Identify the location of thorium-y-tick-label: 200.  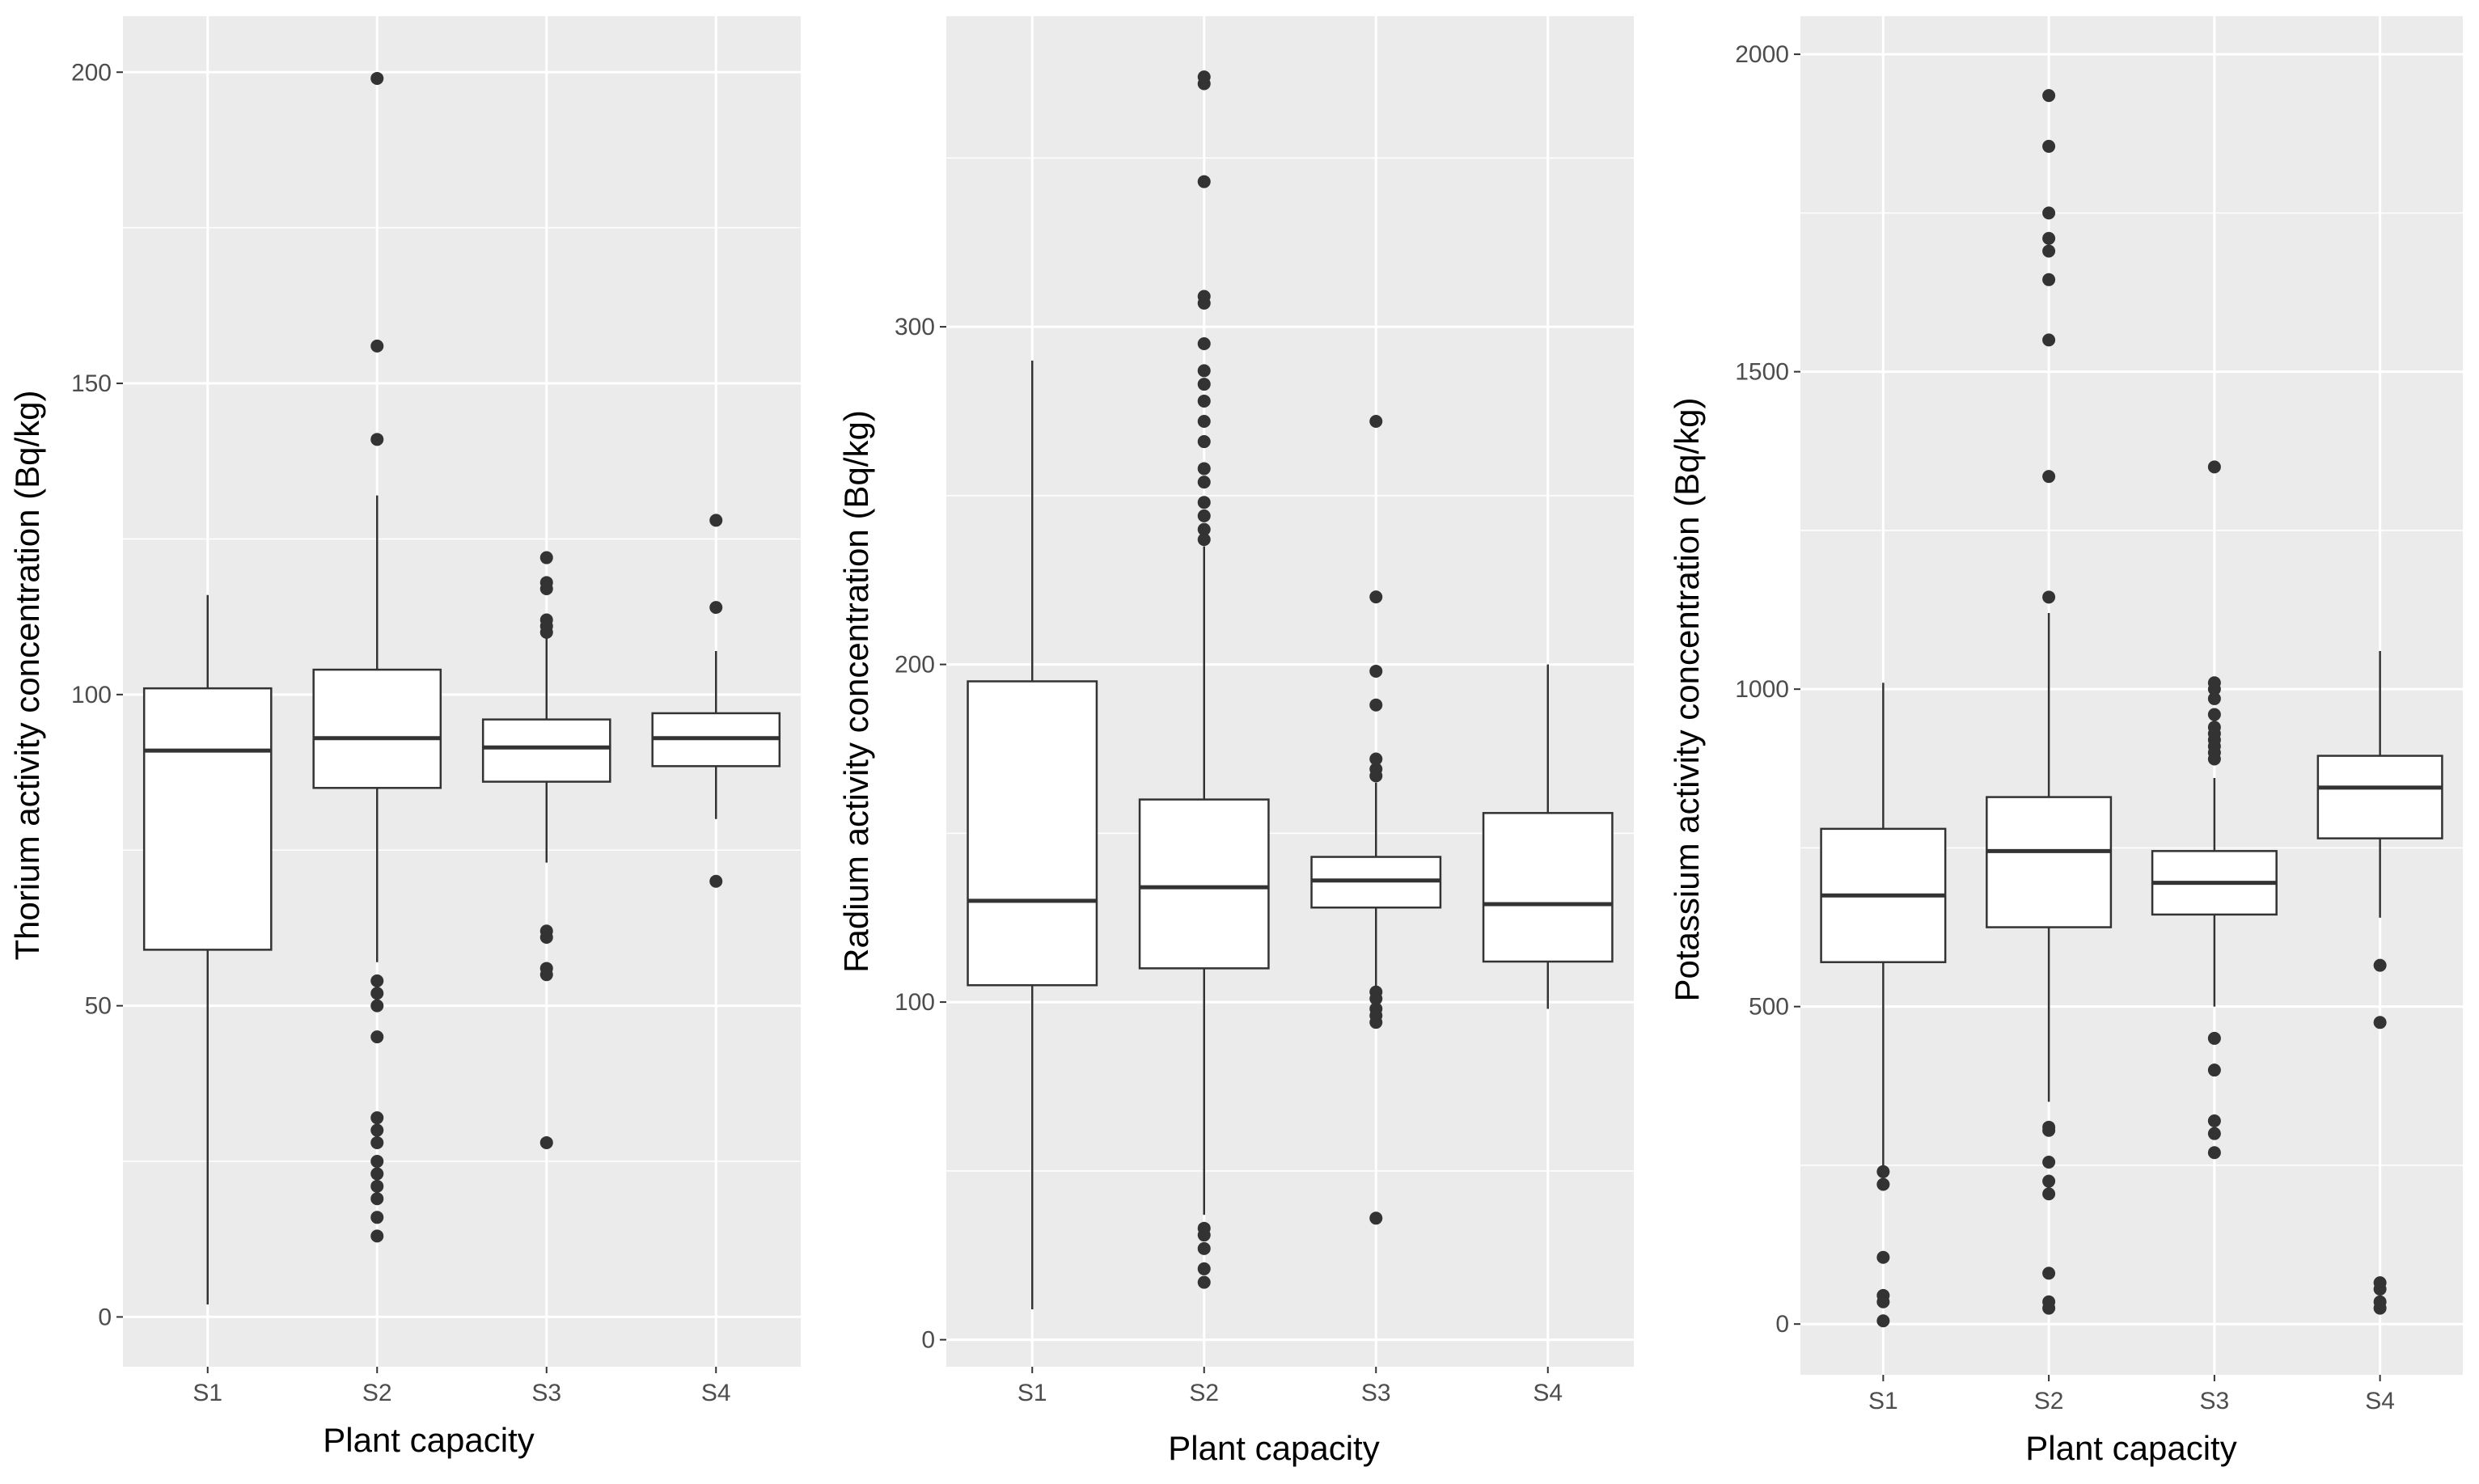
(91, 72).